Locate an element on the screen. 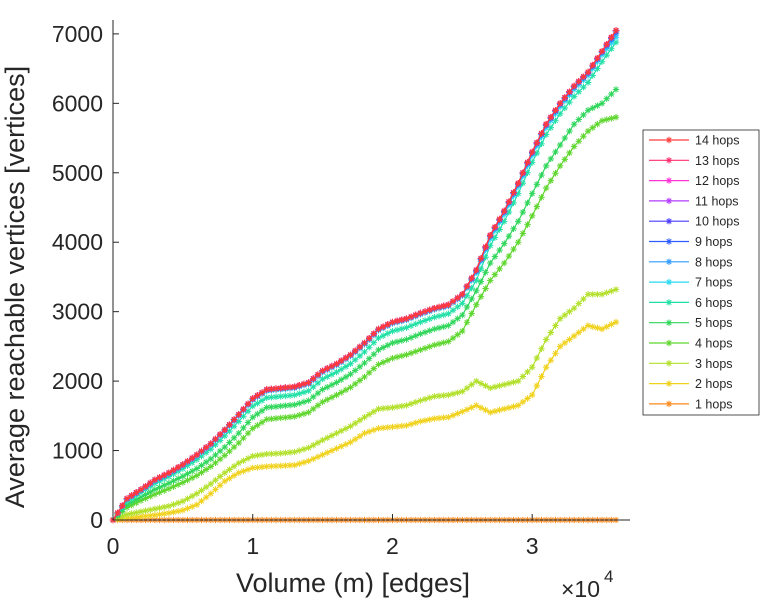  legend-item: 4 hops is located at coordinates (691, 344).